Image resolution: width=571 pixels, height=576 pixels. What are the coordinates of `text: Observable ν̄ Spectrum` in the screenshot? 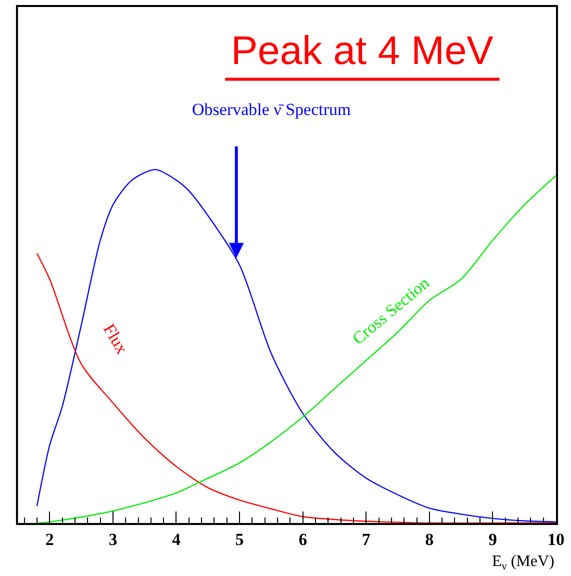 It's located at (271, 109).